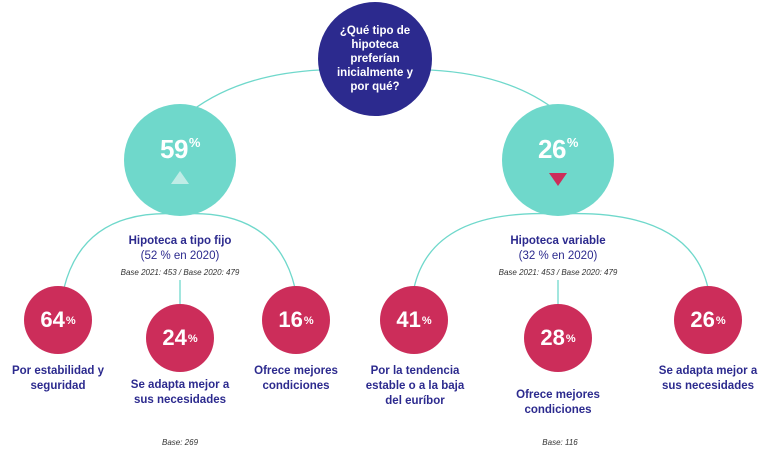 The height and width of the screenshot is (465, 768). I want to click on fixed-reason-1-label: Por estabilidad y seguridad, so click(58, 378).